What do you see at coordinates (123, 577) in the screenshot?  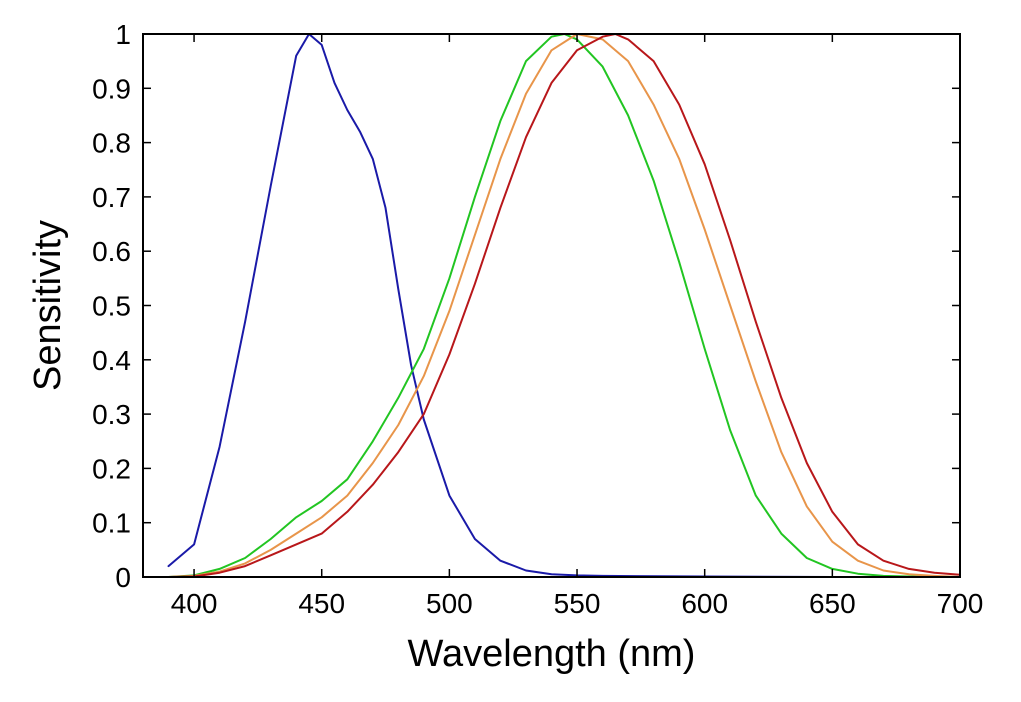 I see `y-tick-label: 0` at bounding box center [123, 577].